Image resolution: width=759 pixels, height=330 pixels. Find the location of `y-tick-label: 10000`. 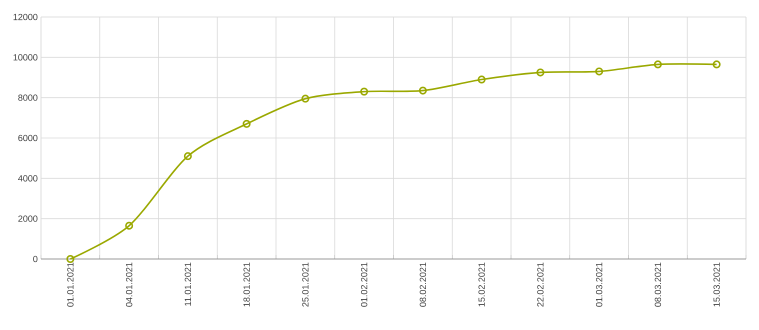

y-tick-label: 10000 is located at coordinates (26, 57).